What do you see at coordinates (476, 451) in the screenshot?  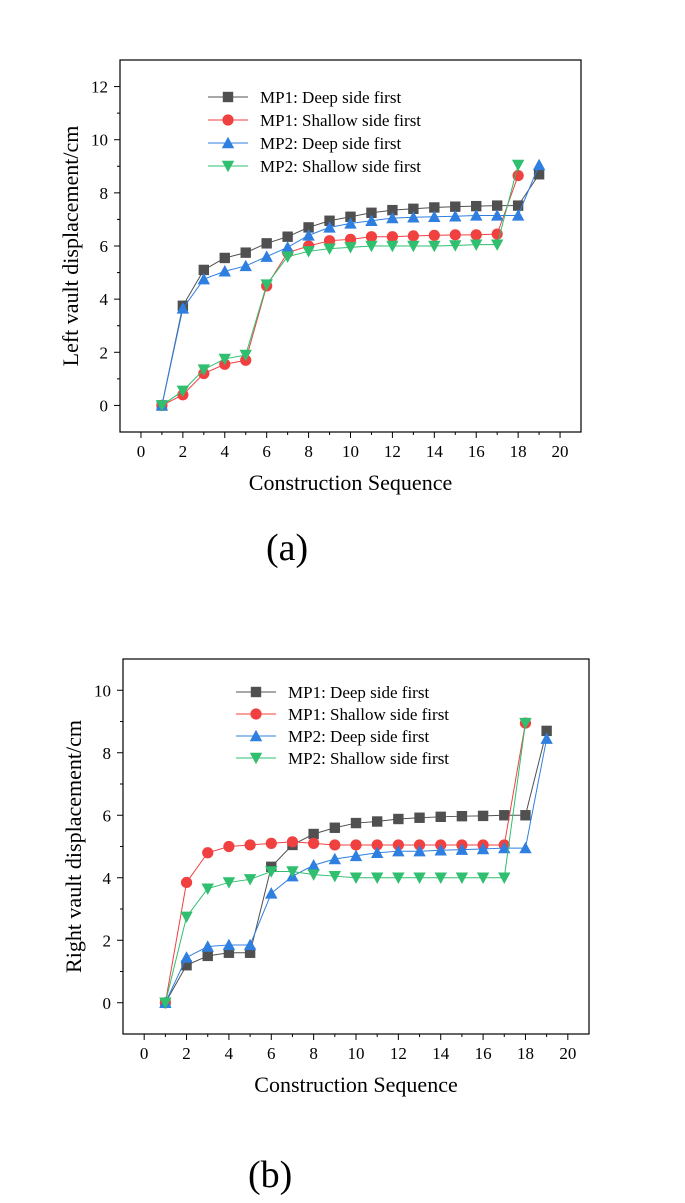 I see `x-tick-label: 16` at bounding box center [476, 451].